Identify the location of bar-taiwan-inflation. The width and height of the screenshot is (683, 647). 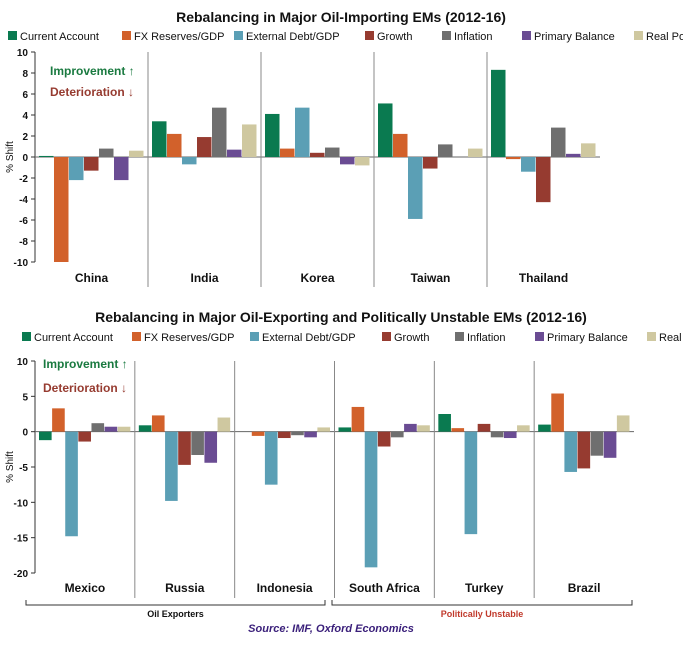
(445, 150).